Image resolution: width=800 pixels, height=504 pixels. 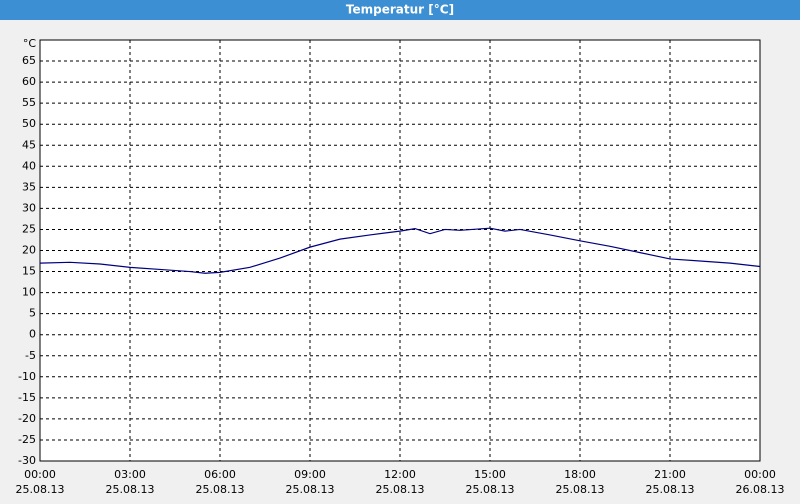 I want to click on y-tick-label: 35, so click(x=29, y=186).